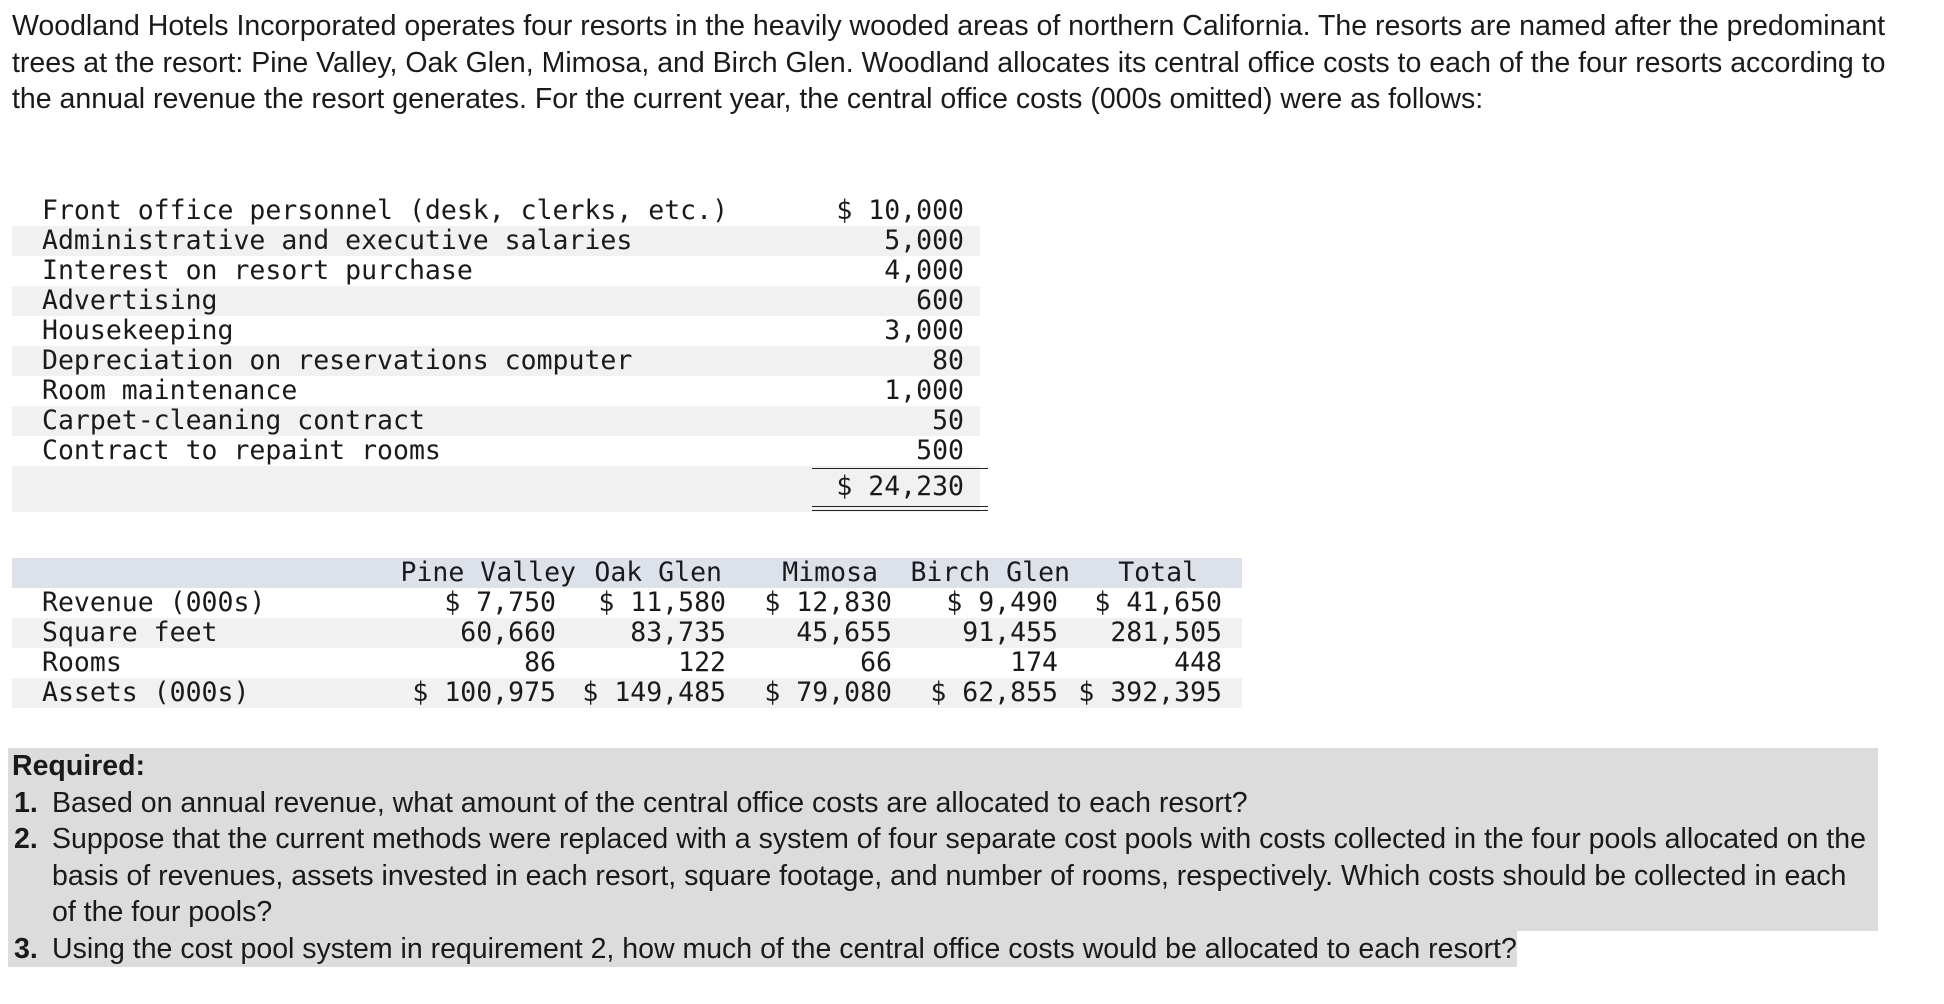 The width and height of the screenshot is (1944, 1004). Describe the element at coordinates (488, 572) in the screenshot. I see `column-header: Pine Valley` at that location.